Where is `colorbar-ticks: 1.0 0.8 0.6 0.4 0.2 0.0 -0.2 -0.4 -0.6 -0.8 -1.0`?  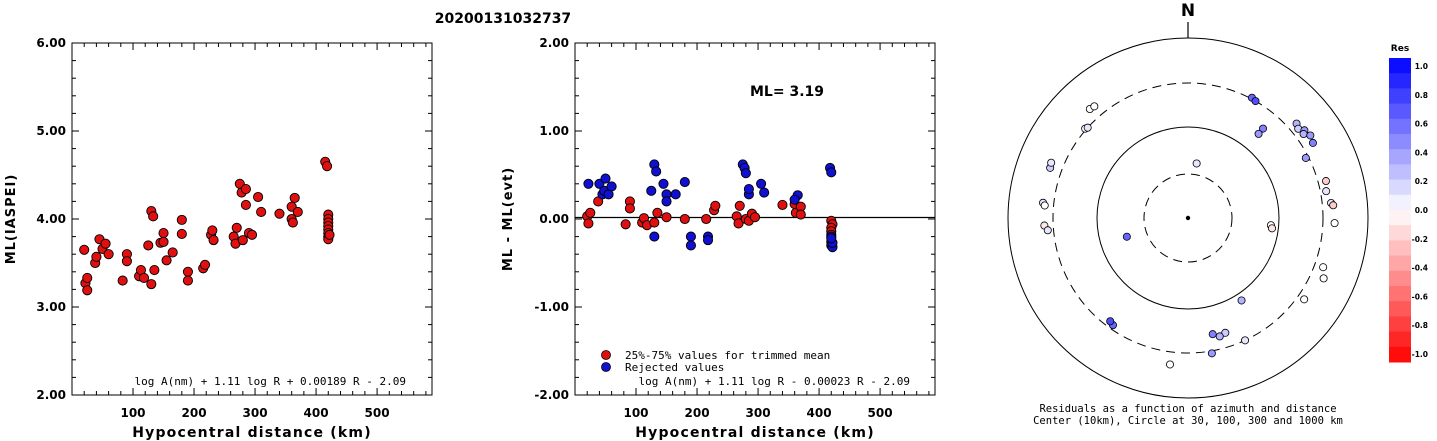
colorbar-ticks: 1.0 0.8 0.6 0.4 0.2 0.0 -0.2 -0.4 -0.6 -0.8 -1.0 is located at coordinates (1420, 210).